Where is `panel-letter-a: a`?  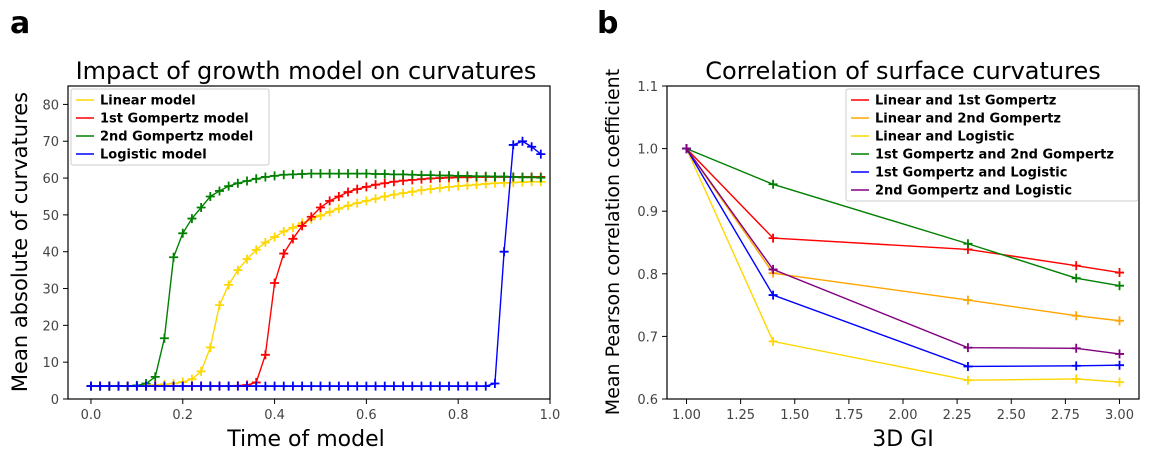
panel-letter-a: a is located at coordinates (20, 23).